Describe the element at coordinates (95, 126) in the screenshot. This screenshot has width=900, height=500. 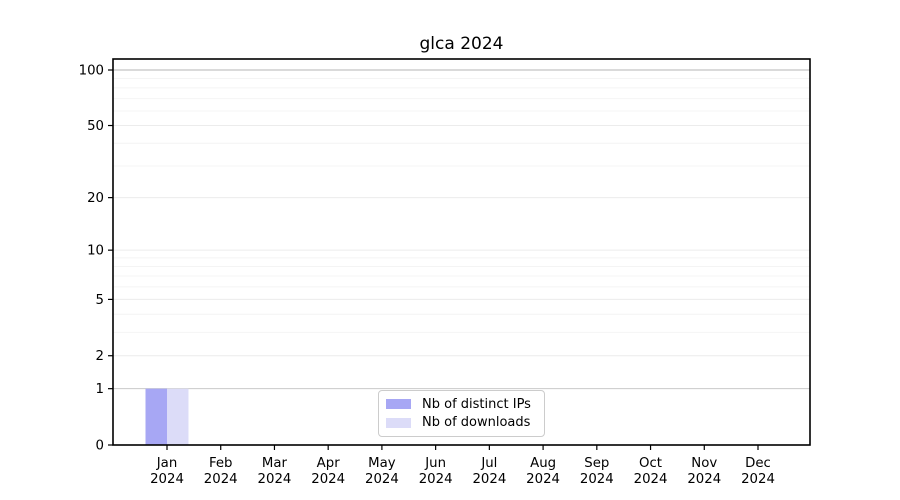
I see `y-tick-label-50: 50` at that location.